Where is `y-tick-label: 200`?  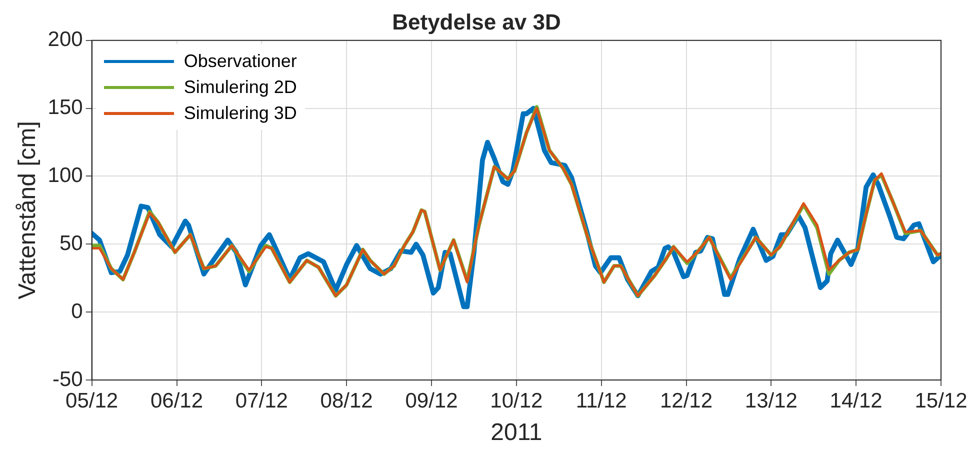
y-tick-label: 200 is located at coordinates (65, 40).